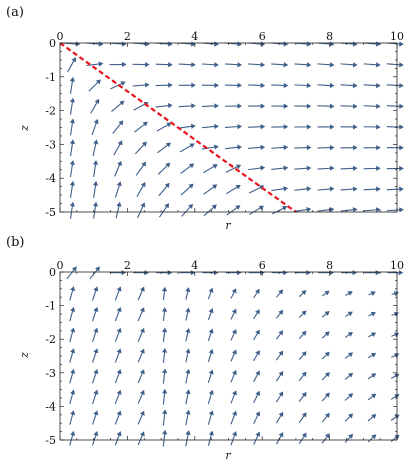  I want to click on x-tick-label: 0, so click(60, 265).